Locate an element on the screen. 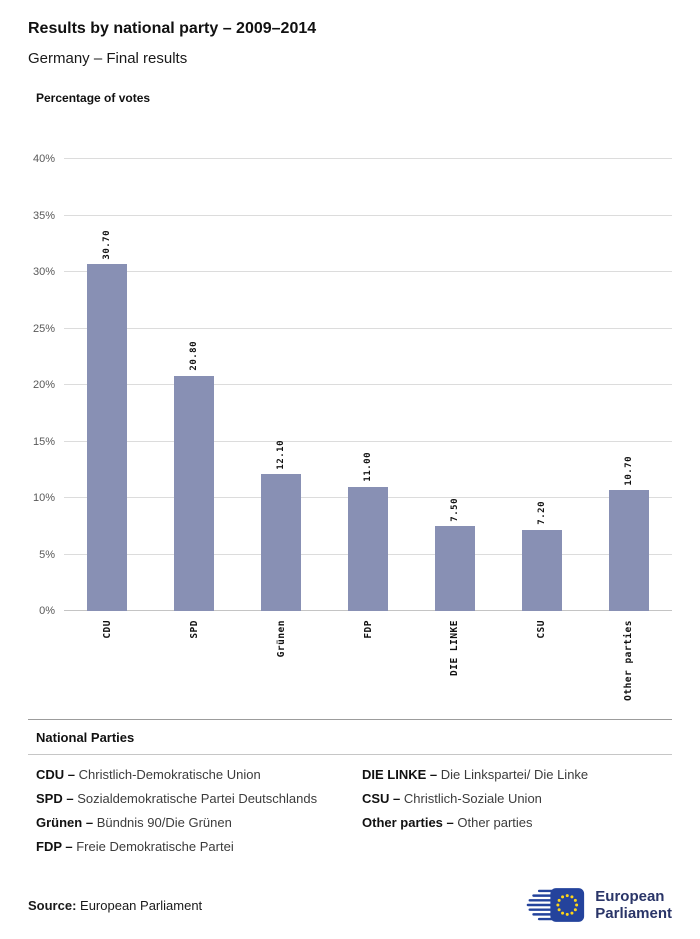  bar-group: 7.20 is located at coordinates (541, 385).